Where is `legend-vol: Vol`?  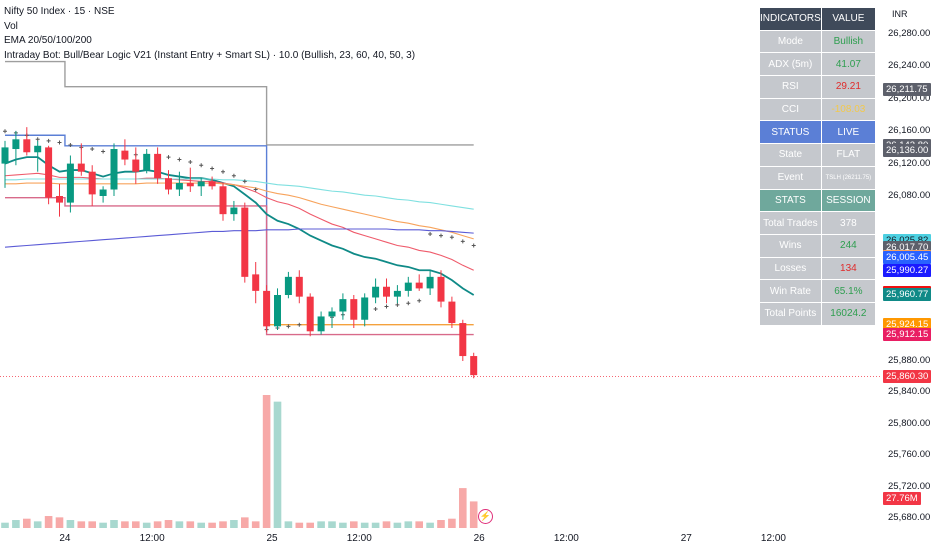 legend-vol: Vol is located at coordinates (11, 26).